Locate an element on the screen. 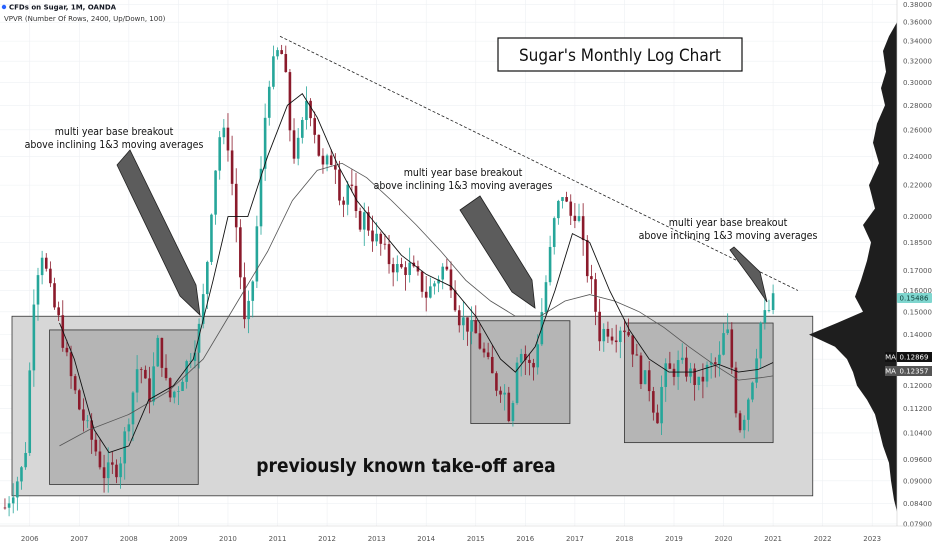 This screenshot has width=932, height=550. time-tick-12: 2018 is located at coordinates (625, 539).